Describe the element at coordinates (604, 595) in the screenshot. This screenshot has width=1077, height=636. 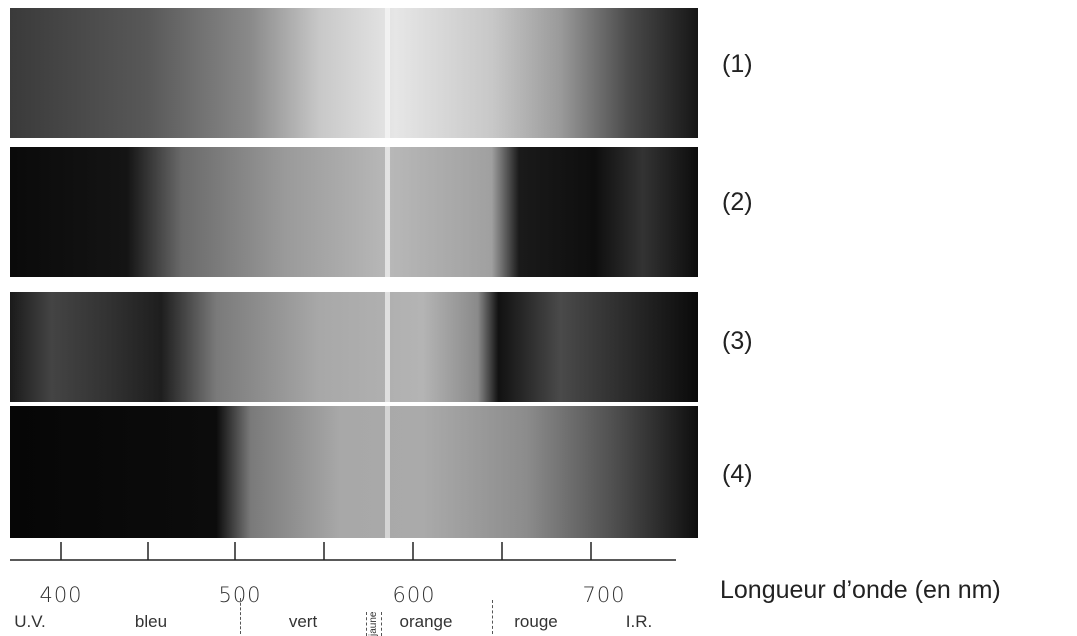
I see `tick-label-700: 700` at that location.